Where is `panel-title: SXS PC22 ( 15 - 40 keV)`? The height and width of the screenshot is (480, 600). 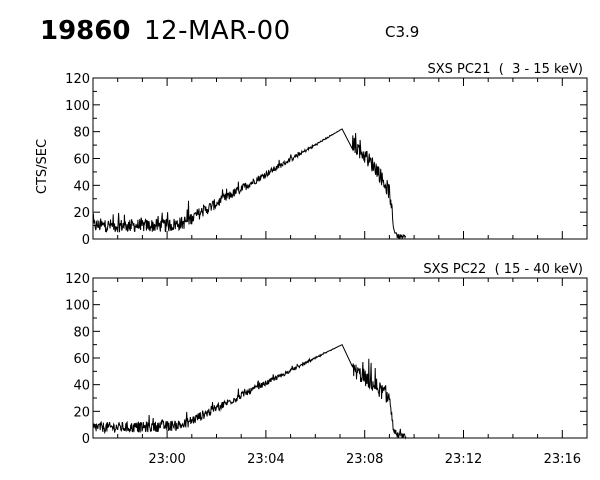 panel-title: SXS PC22 ( 15 - 40 keV) is located at coordinates (503, 269).